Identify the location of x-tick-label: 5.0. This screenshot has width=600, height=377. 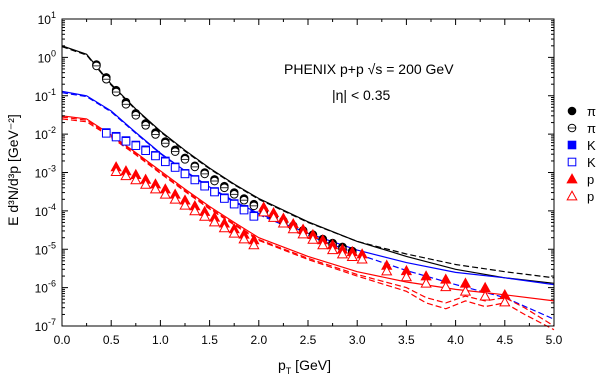
(554, 340).